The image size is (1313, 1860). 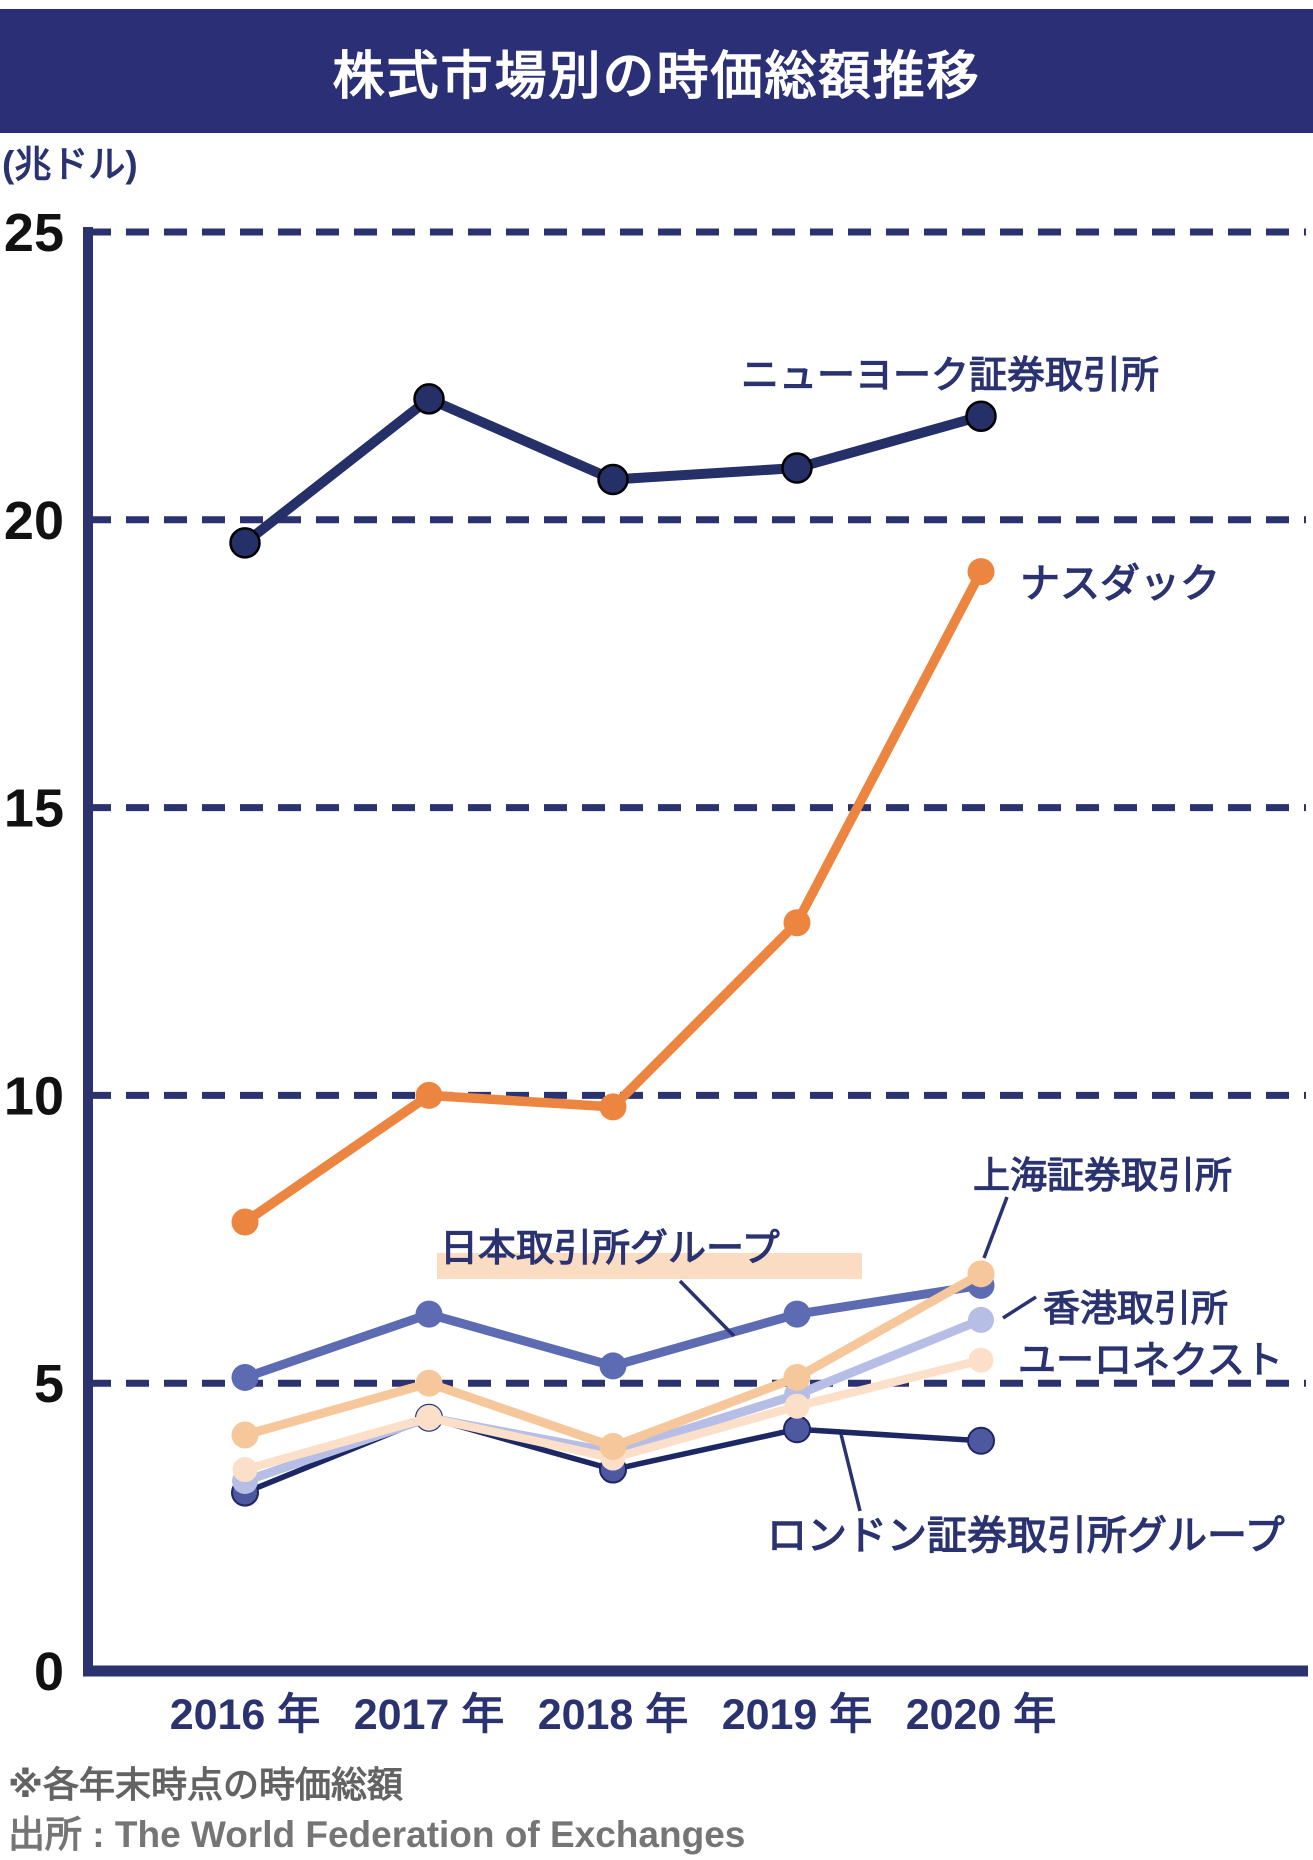 What do you see at coordinates (429, 1383) in the screenshot?
I see `series-sse-marker-2017` at bounding box center [429, 1383].